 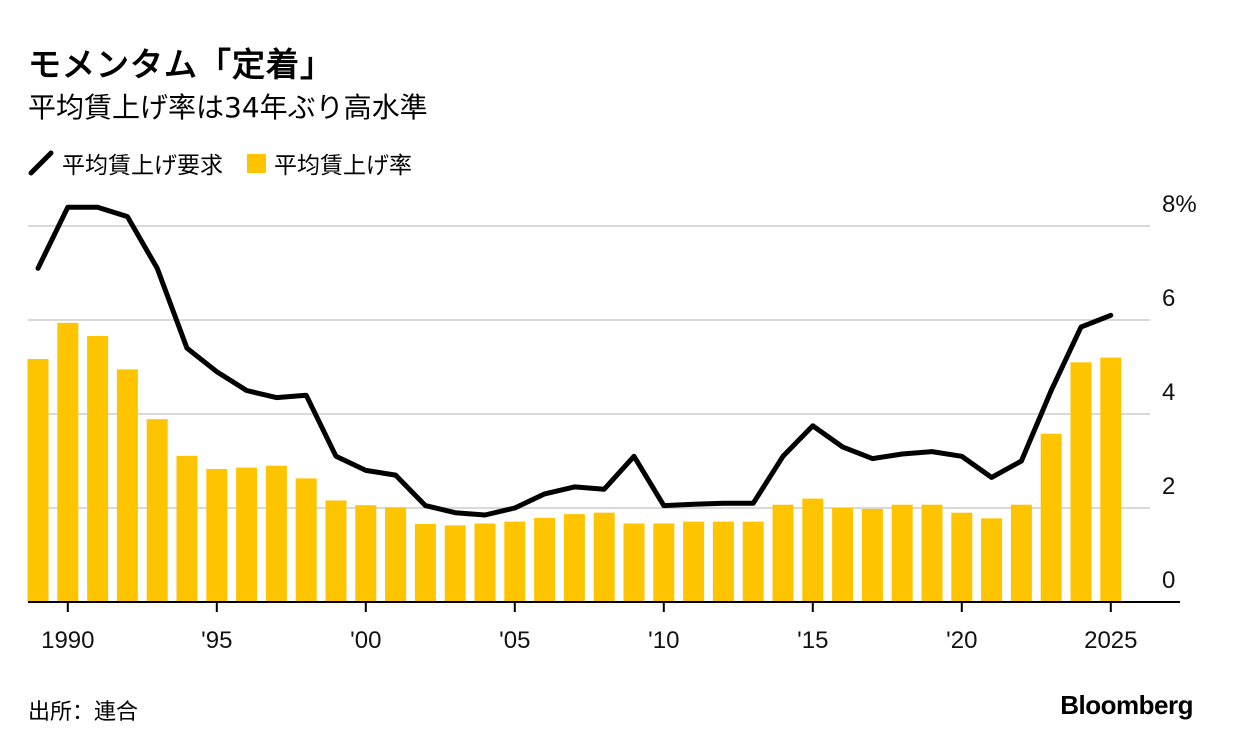 I want to click on x-tick-label-2010: '10, so click(x=663, y=640).